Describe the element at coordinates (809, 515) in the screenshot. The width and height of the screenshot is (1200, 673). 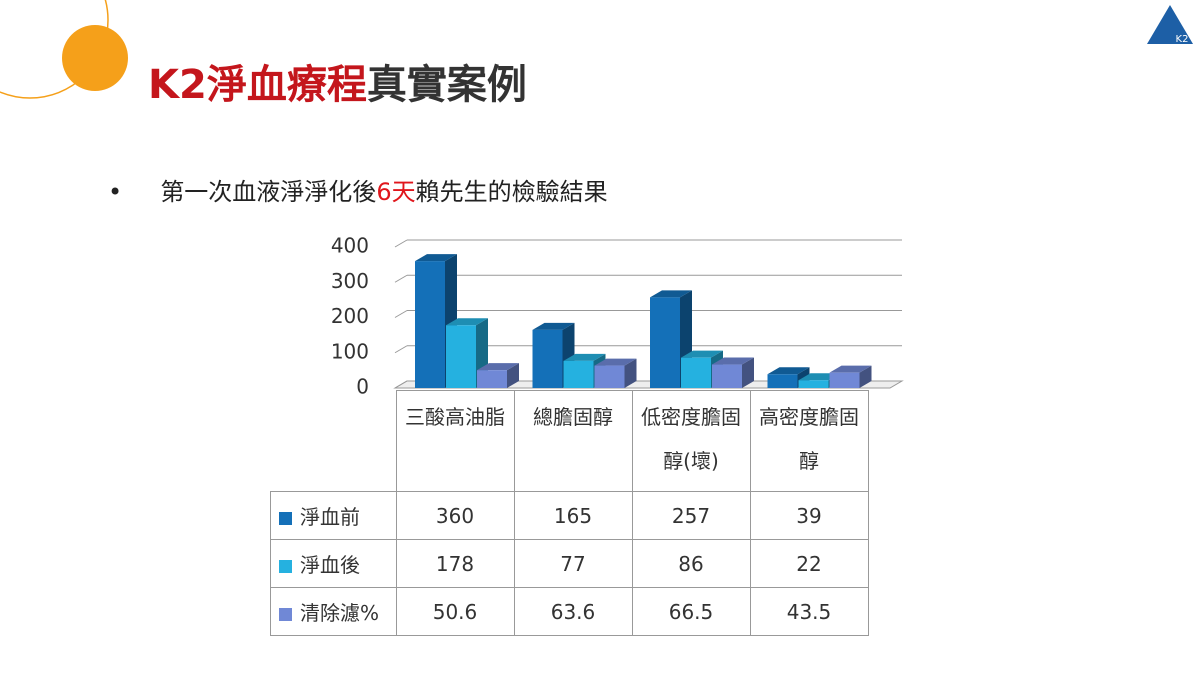
I see `value-cell: 39` at that location.